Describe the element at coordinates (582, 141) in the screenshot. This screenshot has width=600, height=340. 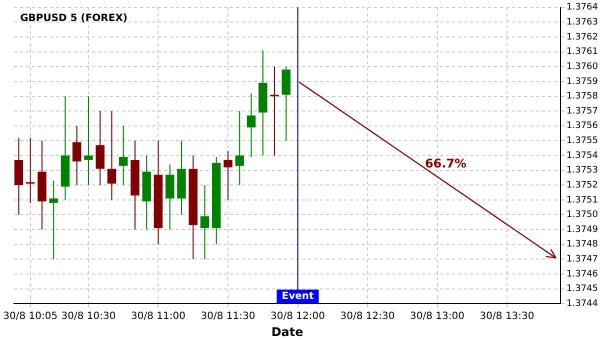
I see `y-tick-label: 1.3755` at that location.